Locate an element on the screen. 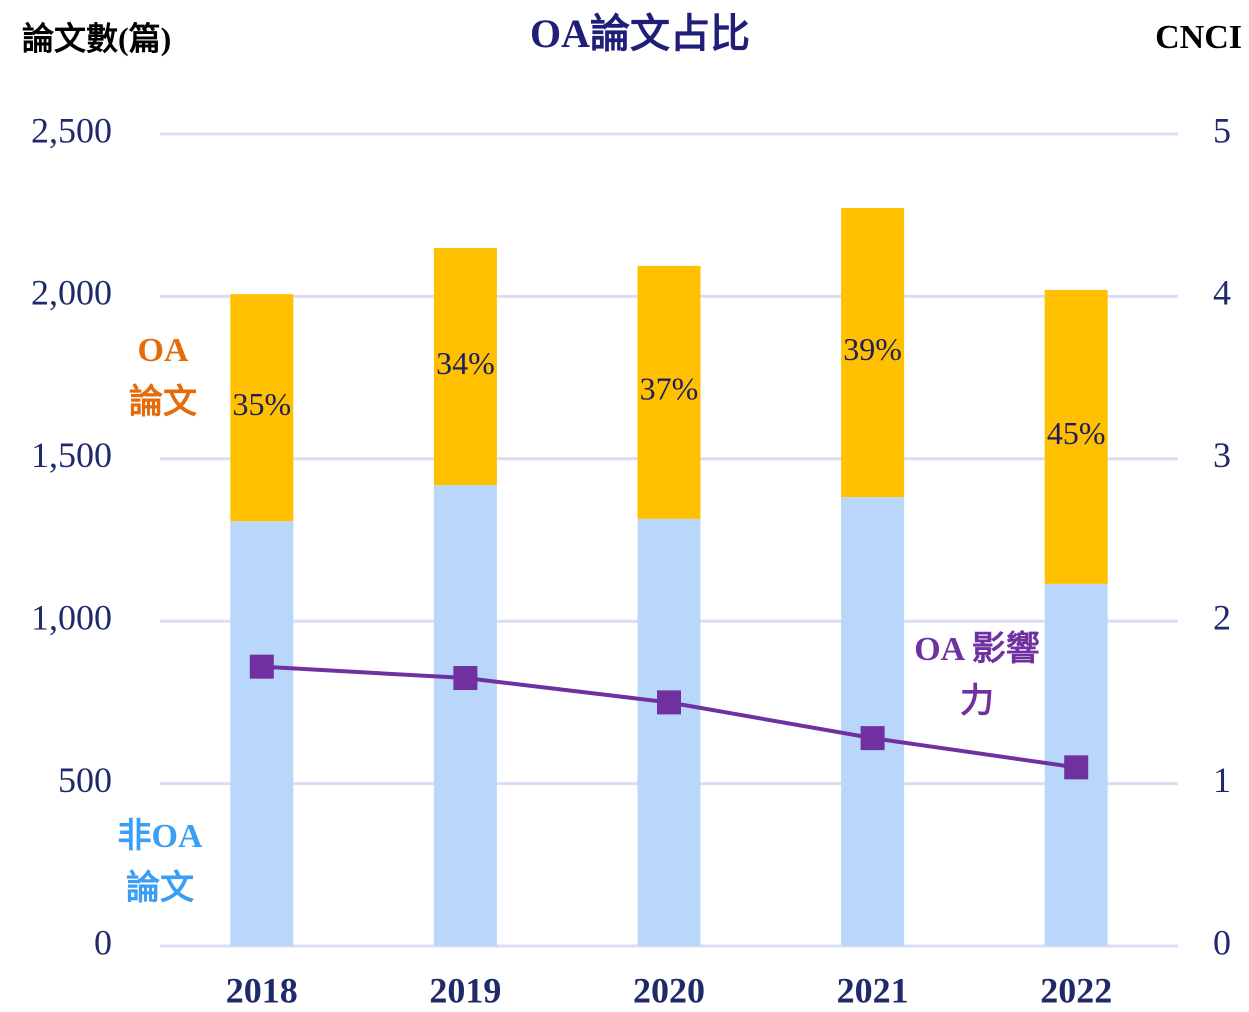 Image resolution: width=1249 pixels, height=1012 pixels. y-tick-label: 500 is located at coordinates (85, 780).